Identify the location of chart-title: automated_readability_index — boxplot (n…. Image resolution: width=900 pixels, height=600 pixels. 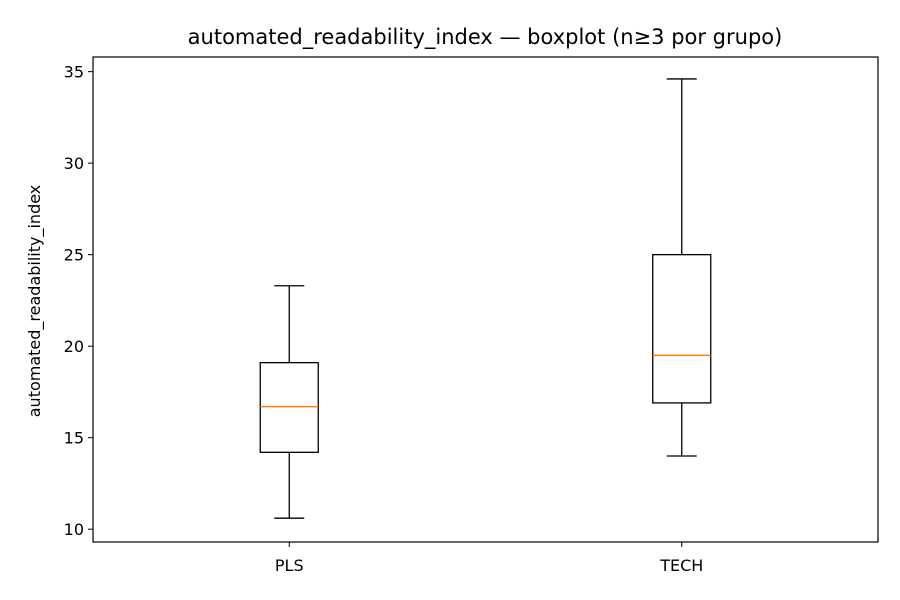
(485, 37).